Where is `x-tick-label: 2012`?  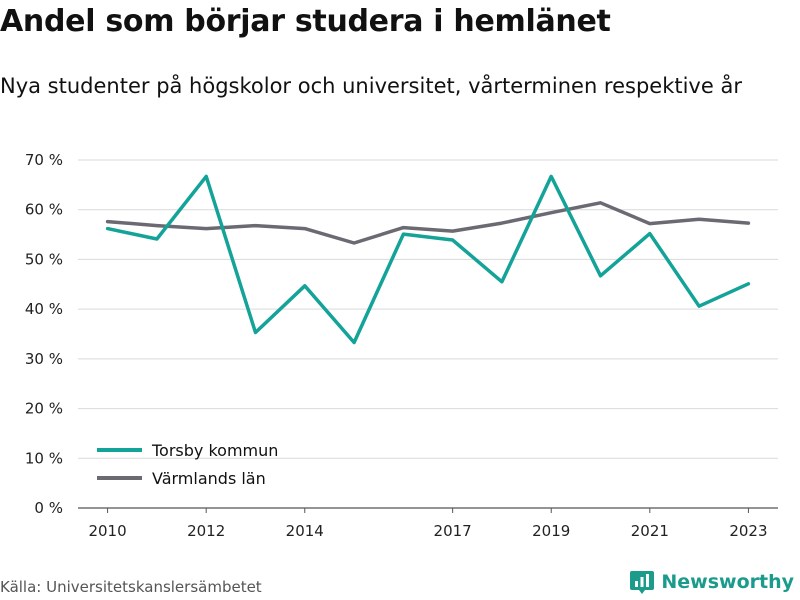
x-tick-label: 2012 is located at coordinates (206, 531).